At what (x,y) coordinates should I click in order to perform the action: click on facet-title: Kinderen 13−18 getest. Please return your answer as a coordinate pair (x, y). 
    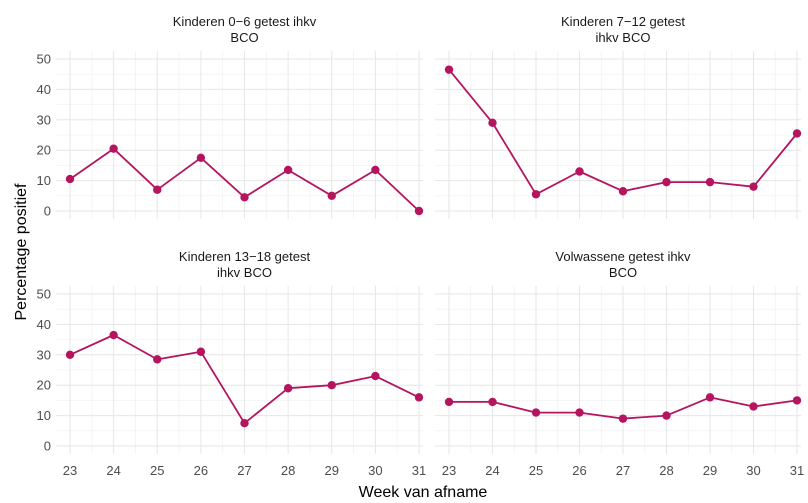
    Looking at the image, I should click on (245, 256).